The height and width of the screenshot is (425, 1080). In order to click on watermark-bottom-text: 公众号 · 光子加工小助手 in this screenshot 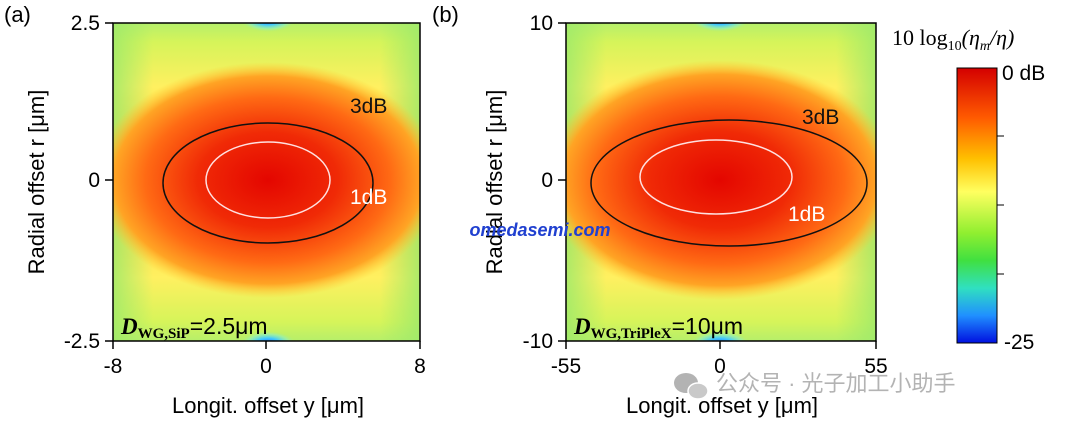, I will do `click(836, 383)`.